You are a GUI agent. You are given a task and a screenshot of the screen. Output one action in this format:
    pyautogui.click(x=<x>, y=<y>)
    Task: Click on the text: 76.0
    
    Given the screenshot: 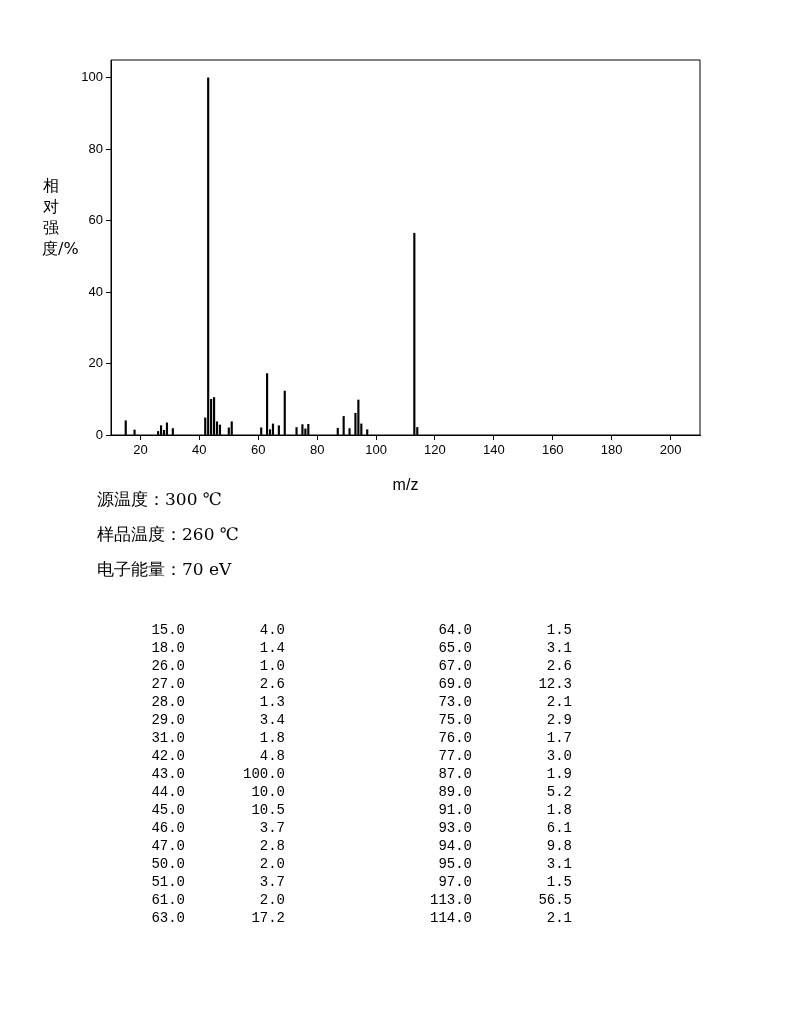 What is the action you would take?
    pyautogui.click(x=454, y=738)
    